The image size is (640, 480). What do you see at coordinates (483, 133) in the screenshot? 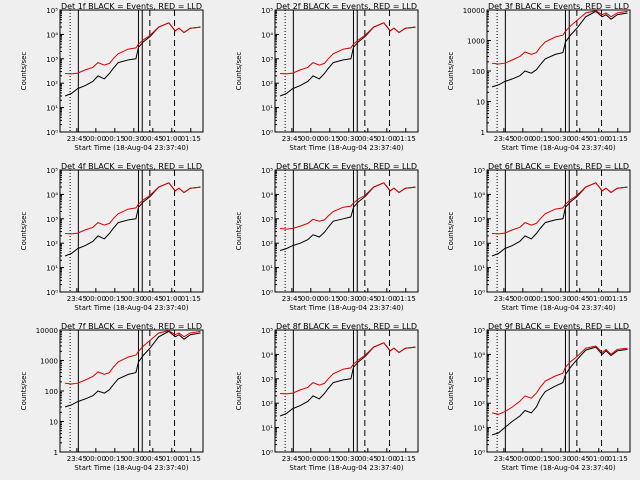
I see `y-tick-label: 1` at bounding box center [483, 133].